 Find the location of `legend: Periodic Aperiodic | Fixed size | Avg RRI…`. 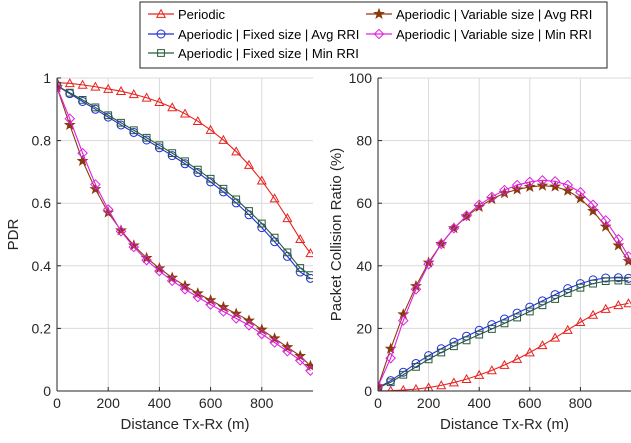

legend: Periodic Aperiodic | Fixed size | Avg RRI… is located at coordinates (373, 35).